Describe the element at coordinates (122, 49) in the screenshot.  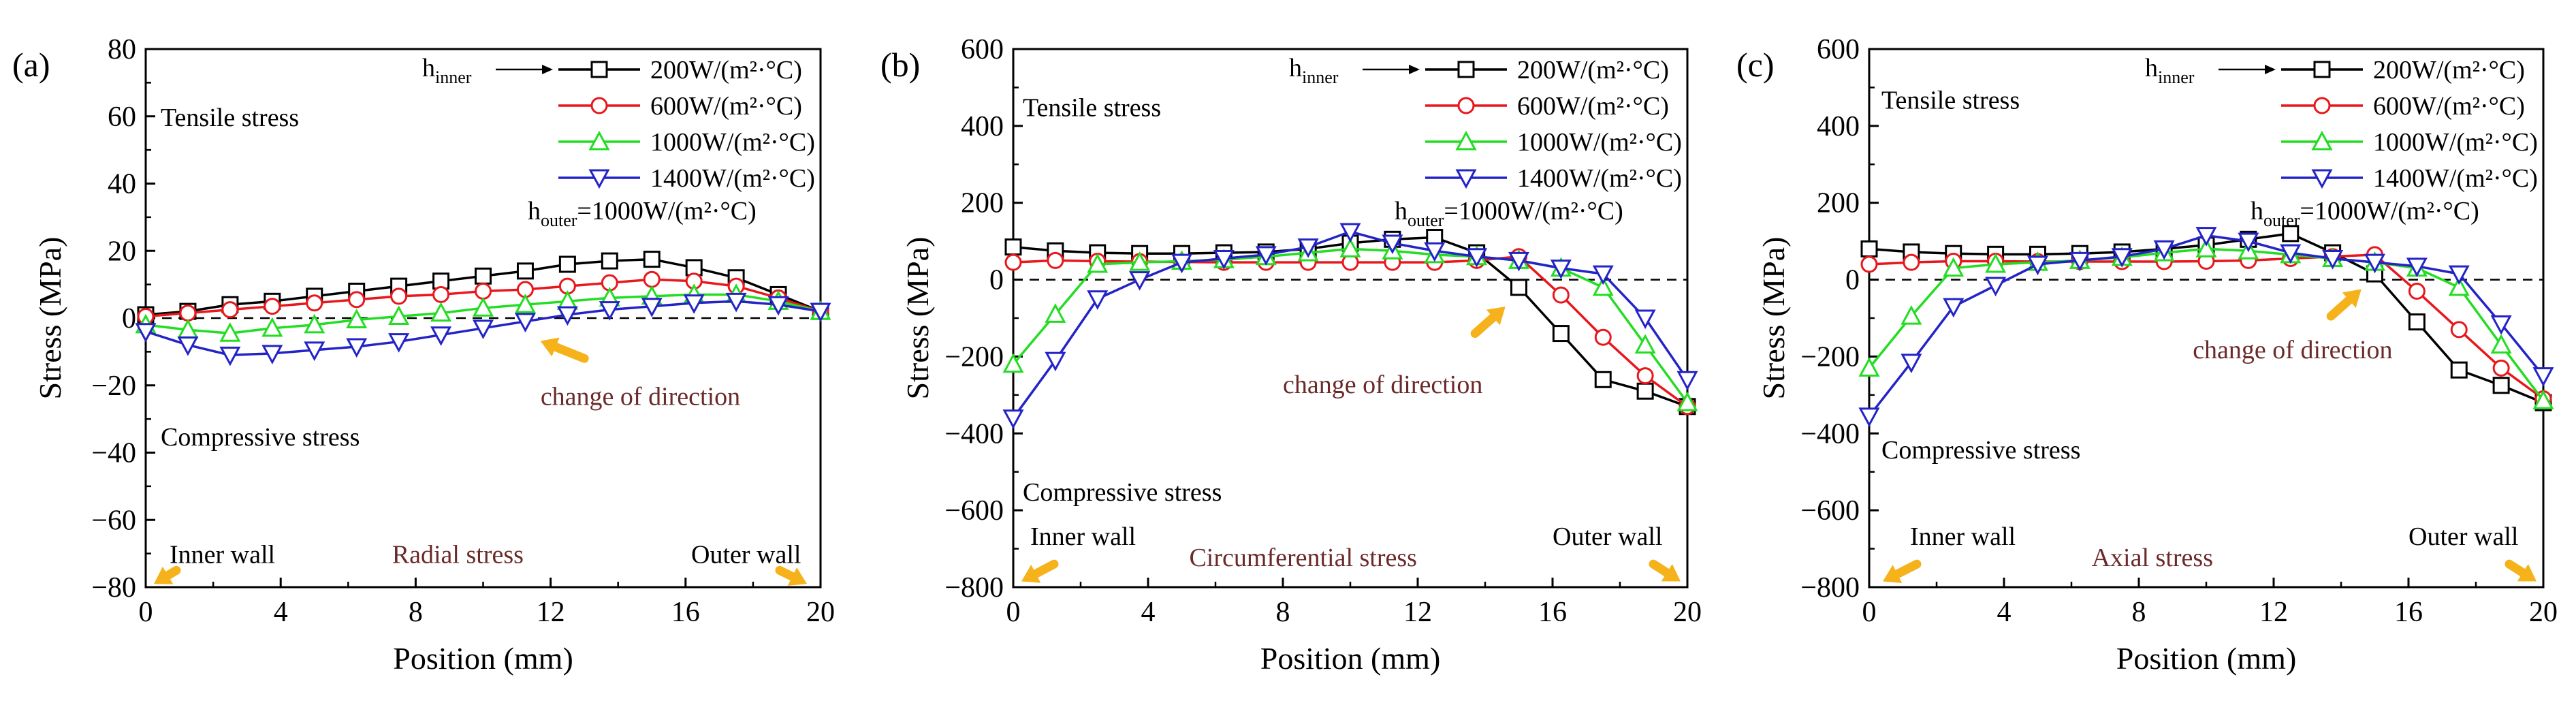
I see `y-tick-label: 80` at that location.